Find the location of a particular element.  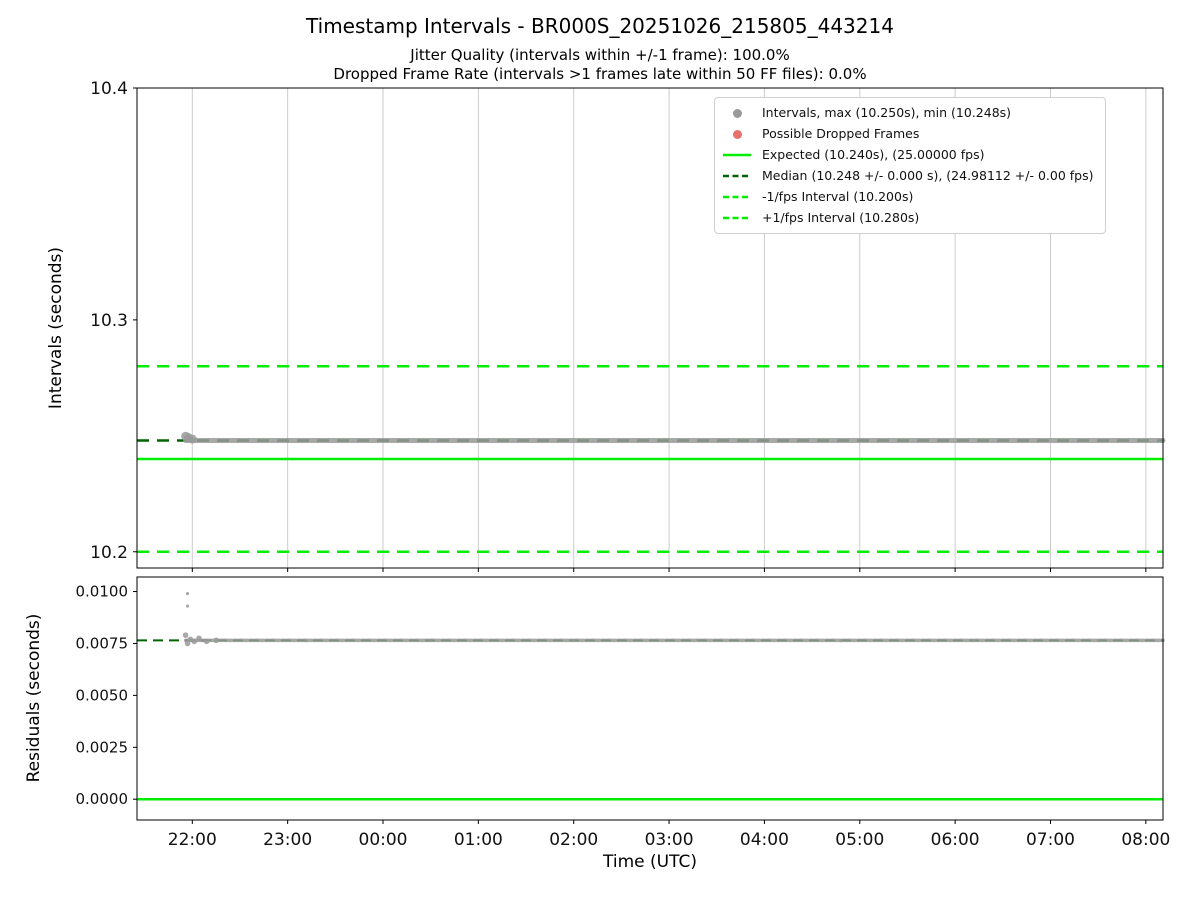

y-tick-label: 10.2 is located at coordinates (109, 553).